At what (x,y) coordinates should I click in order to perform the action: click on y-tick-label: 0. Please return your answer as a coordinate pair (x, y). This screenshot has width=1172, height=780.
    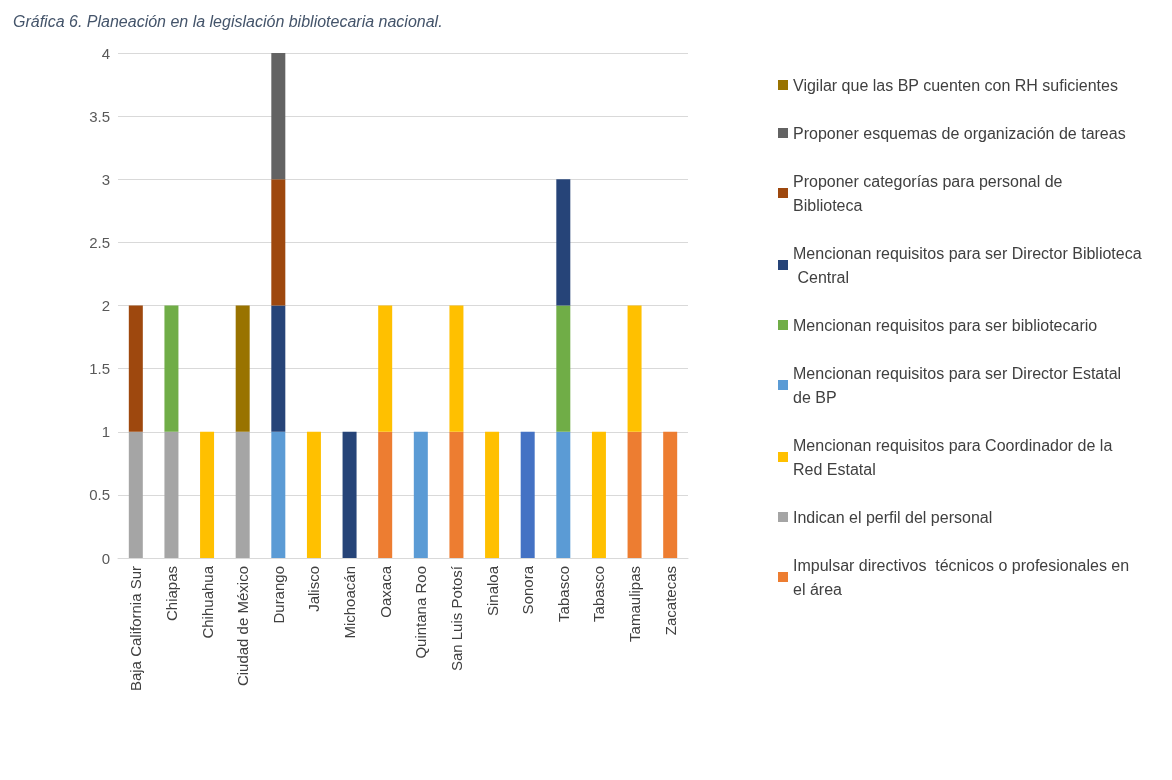
    Looking at the image, I should click on (105, 558).